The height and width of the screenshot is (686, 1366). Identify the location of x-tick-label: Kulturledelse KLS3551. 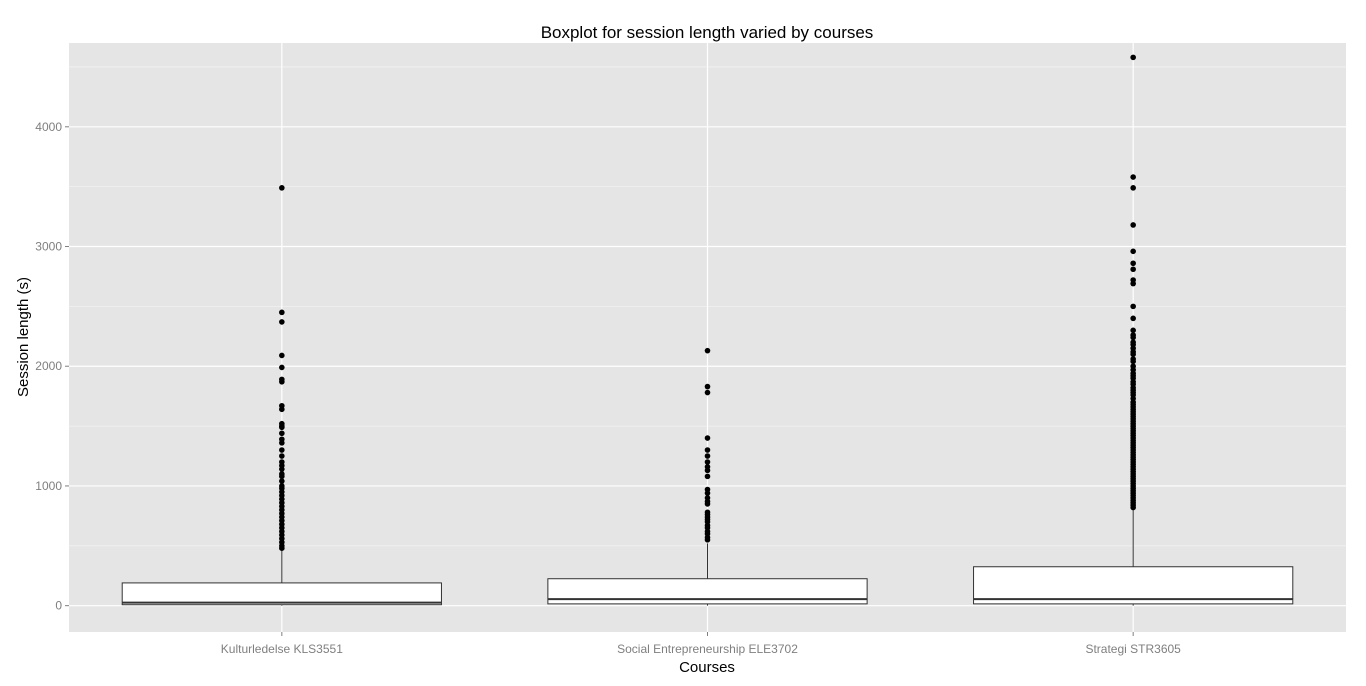
(282, 649).